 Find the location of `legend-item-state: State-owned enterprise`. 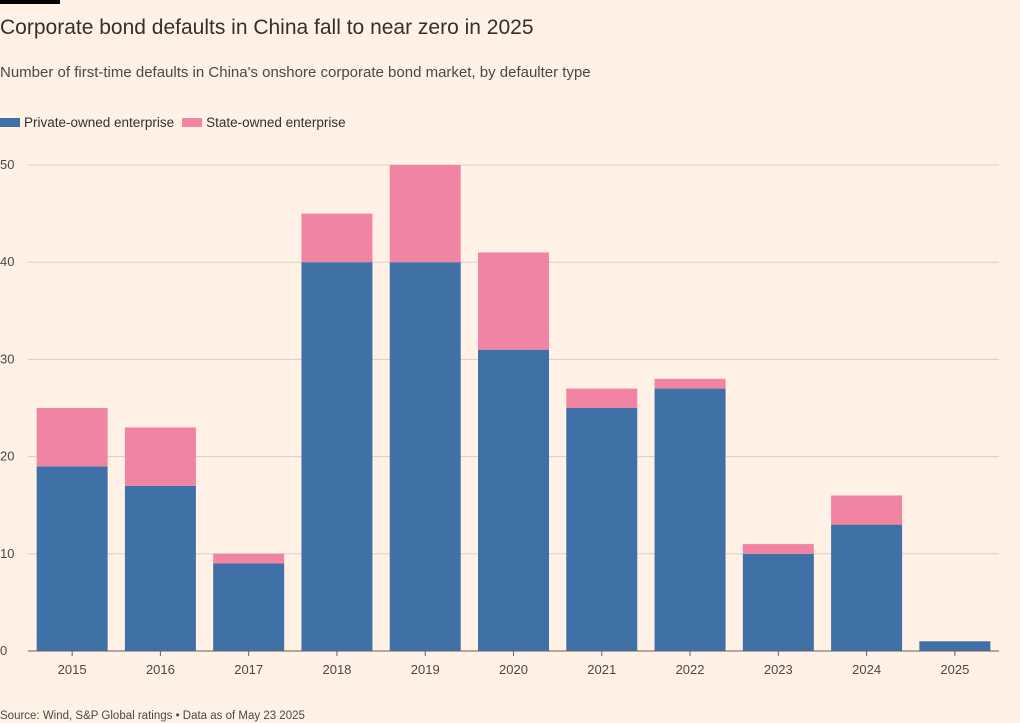

legend-item-state: State-owned enterprise is located at coordinates (264, 122).